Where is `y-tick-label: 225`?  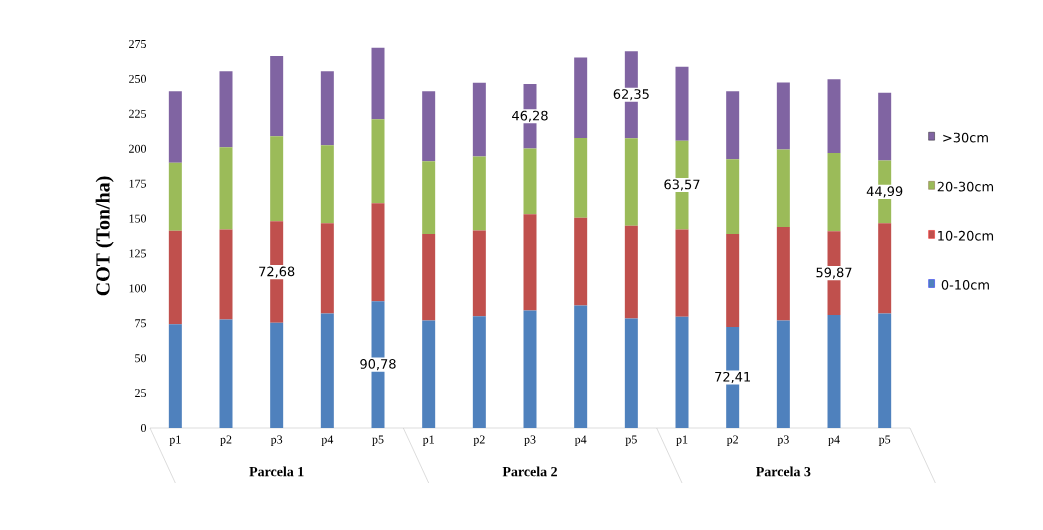
y-tick-label: 225 is located at coordinates (138, 113).